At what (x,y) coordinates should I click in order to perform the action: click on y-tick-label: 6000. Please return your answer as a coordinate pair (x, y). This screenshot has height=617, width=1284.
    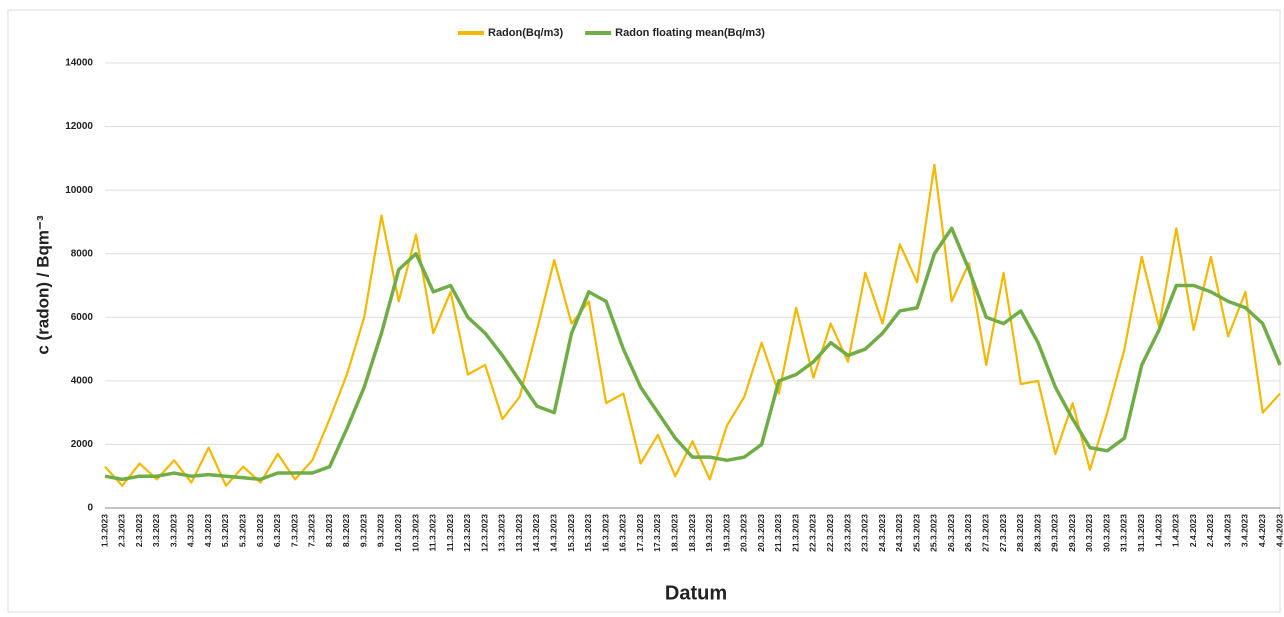
    Looking at the image, I should click on (82, 317).